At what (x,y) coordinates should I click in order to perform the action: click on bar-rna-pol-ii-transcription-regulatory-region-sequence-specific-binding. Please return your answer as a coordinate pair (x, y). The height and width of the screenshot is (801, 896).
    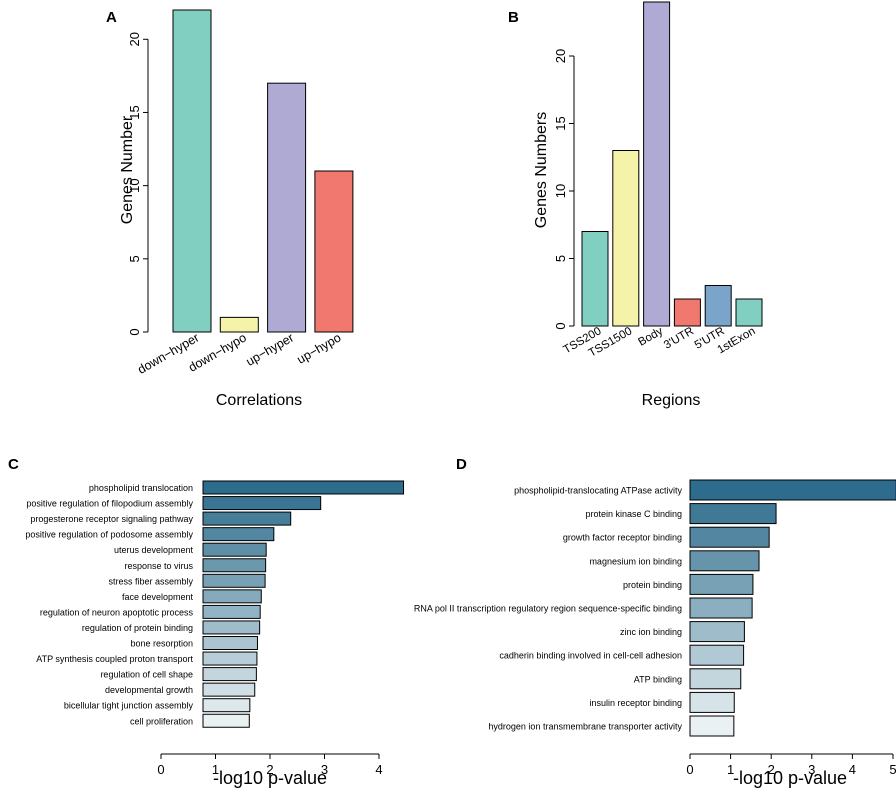
    Looking at the image, I should click on (721, 608).